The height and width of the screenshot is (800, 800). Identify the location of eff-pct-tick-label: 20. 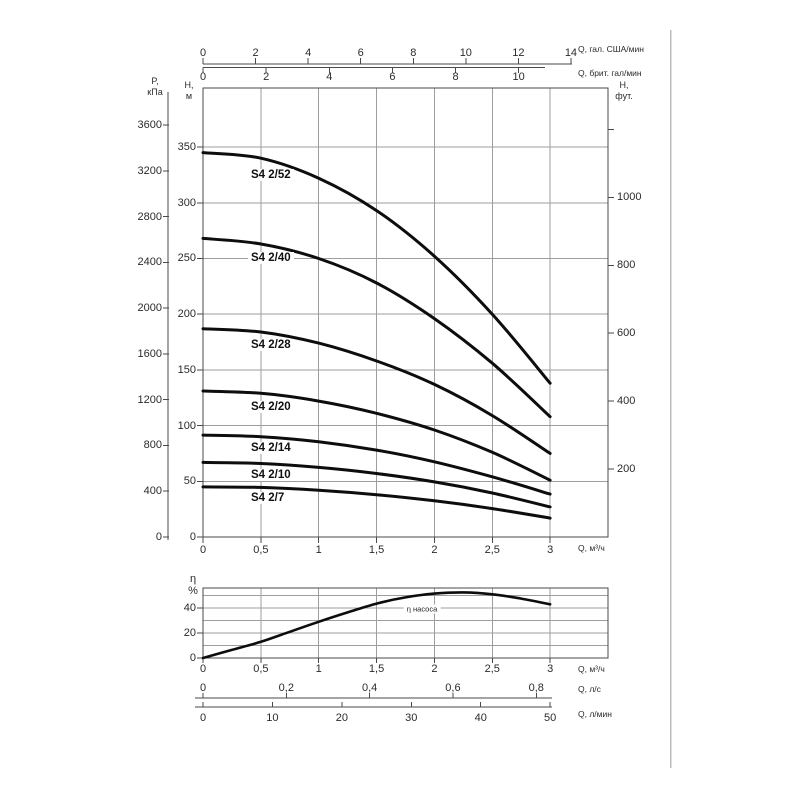
(189, 633).